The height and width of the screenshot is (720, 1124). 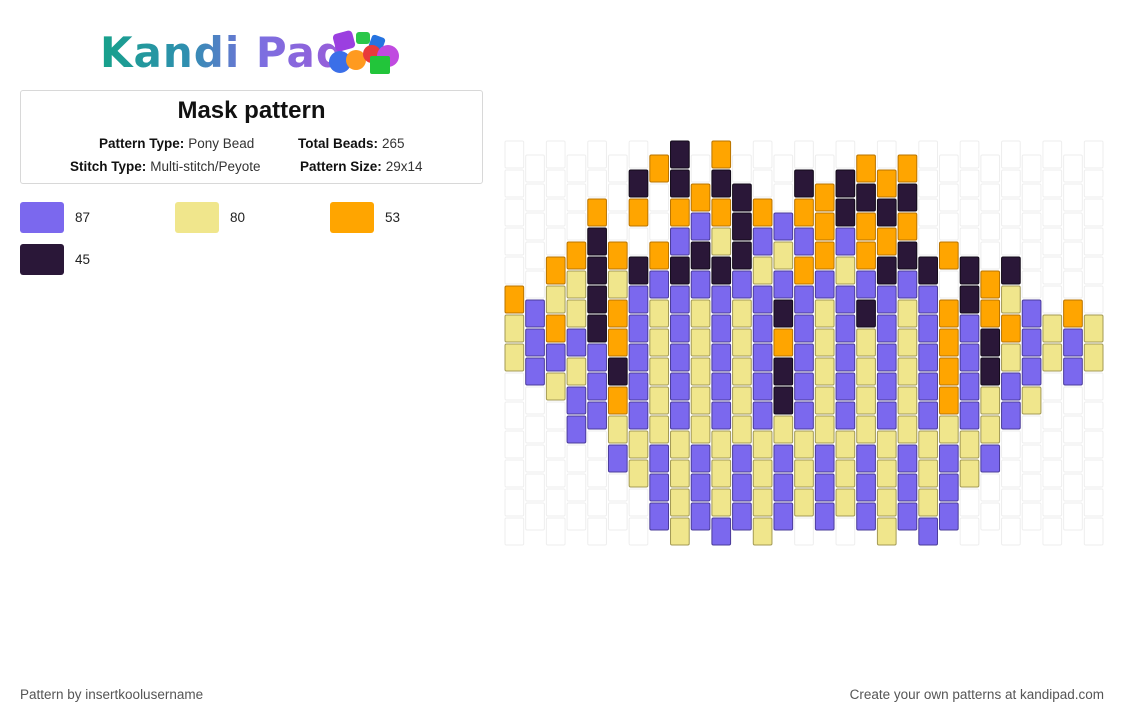 What do you see at coordinates (108, 166) in the screenshot?
I see `stitch-type-label: Stitch Type:` at bounding box center [108, 166].